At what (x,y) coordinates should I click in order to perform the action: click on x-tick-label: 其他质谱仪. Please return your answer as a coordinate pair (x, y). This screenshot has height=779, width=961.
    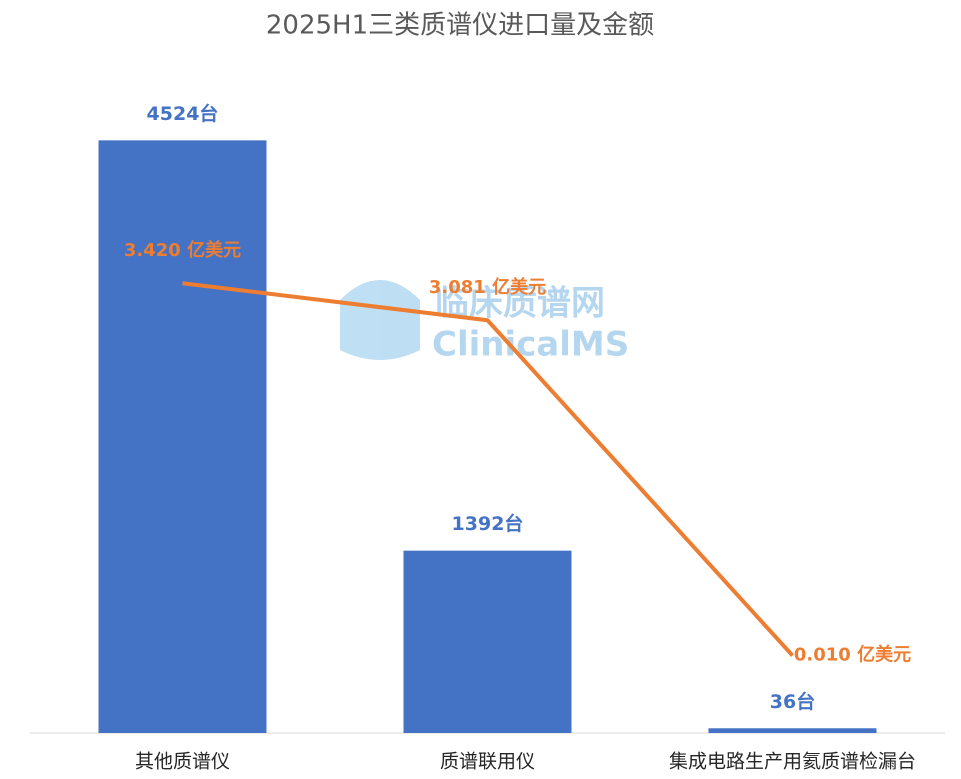
    Looking at the image, I should click on (182, 762).